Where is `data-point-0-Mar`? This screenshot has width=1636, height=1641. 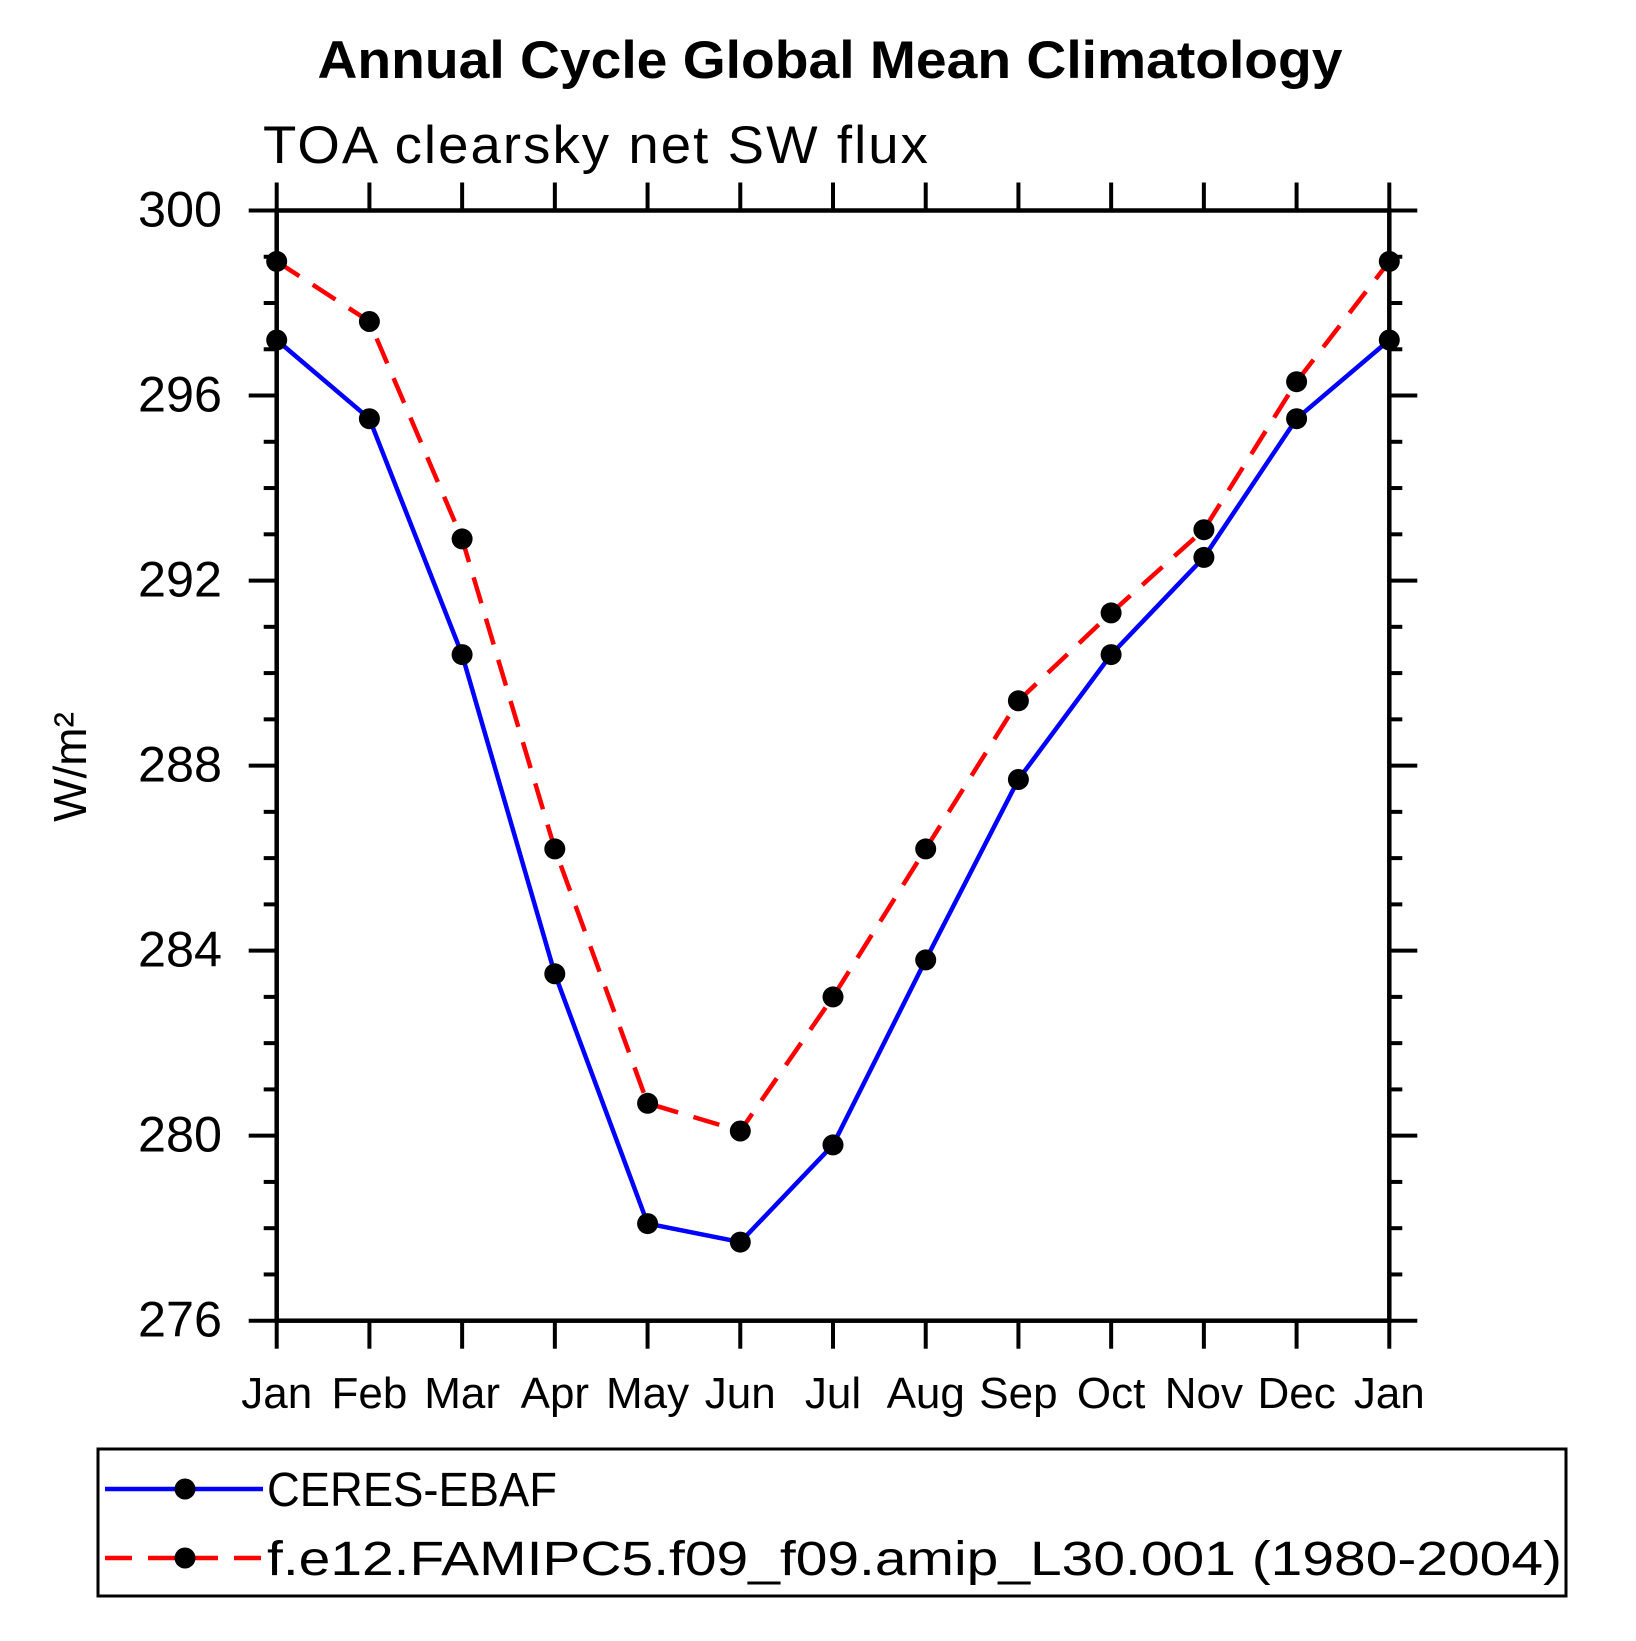 data-point-0-Mar is located at coordinates (462, 655).